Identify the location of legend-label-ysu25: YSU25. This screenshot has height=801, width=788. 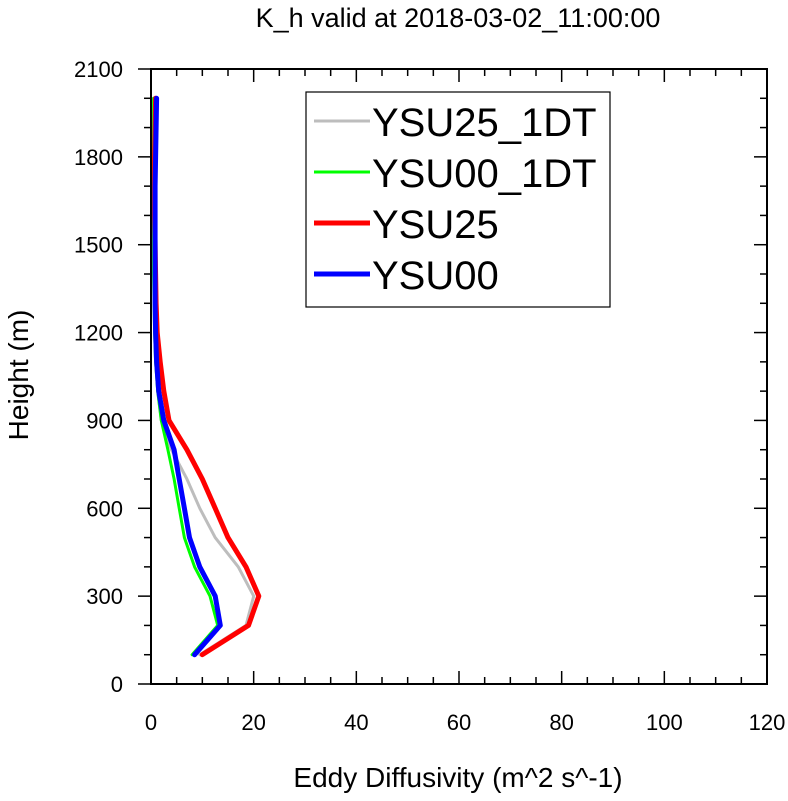
(435, 225).